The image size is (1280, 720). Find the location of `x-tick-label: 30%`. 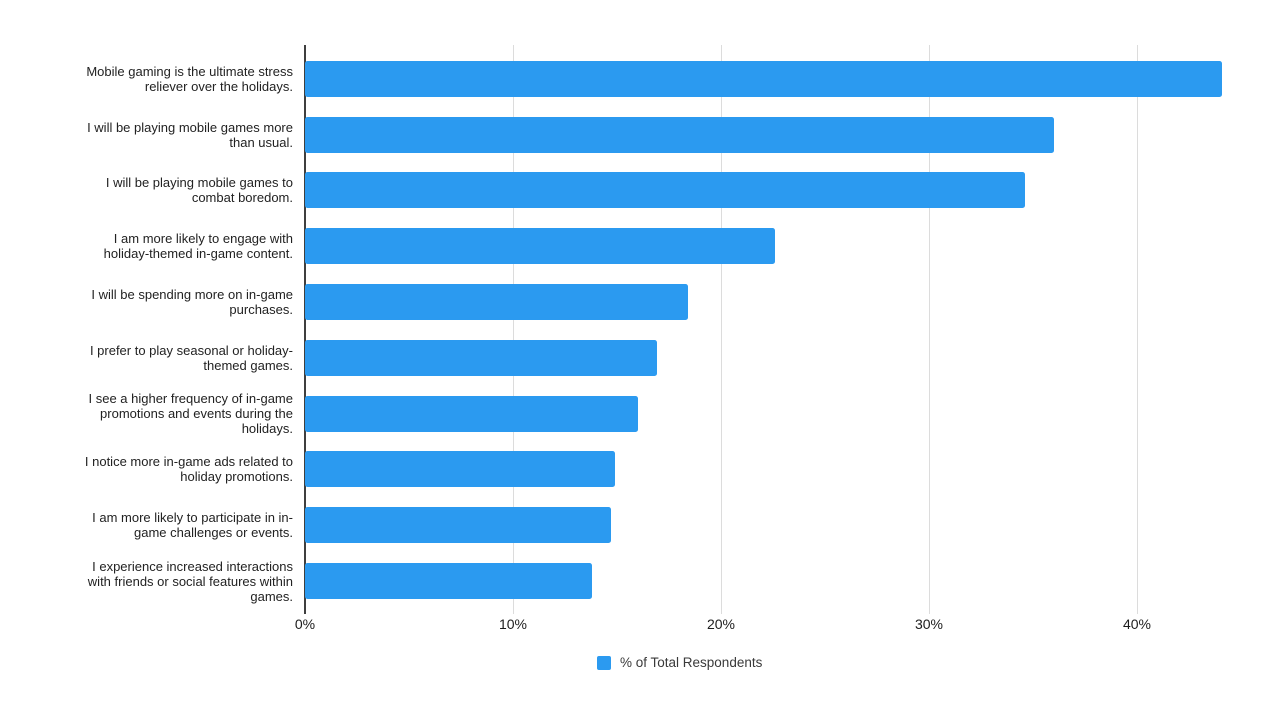

x-tick-label: 30% is located at coordinates (929, 624).